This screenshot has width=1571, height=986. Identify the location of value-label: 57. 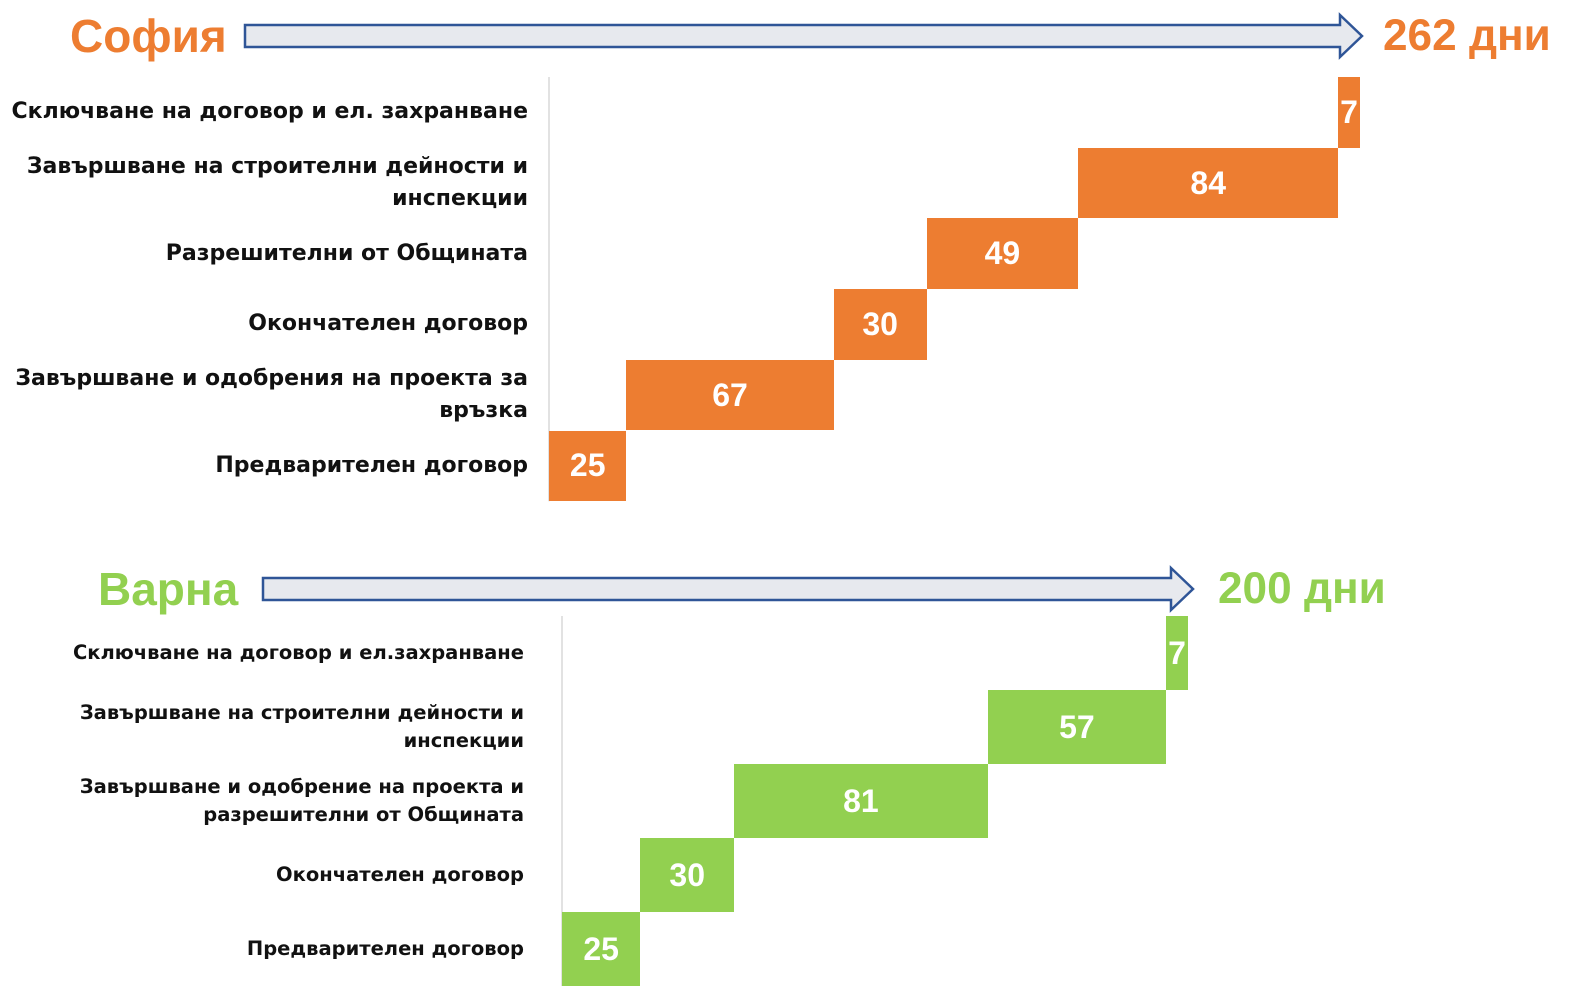
(1077, 726).